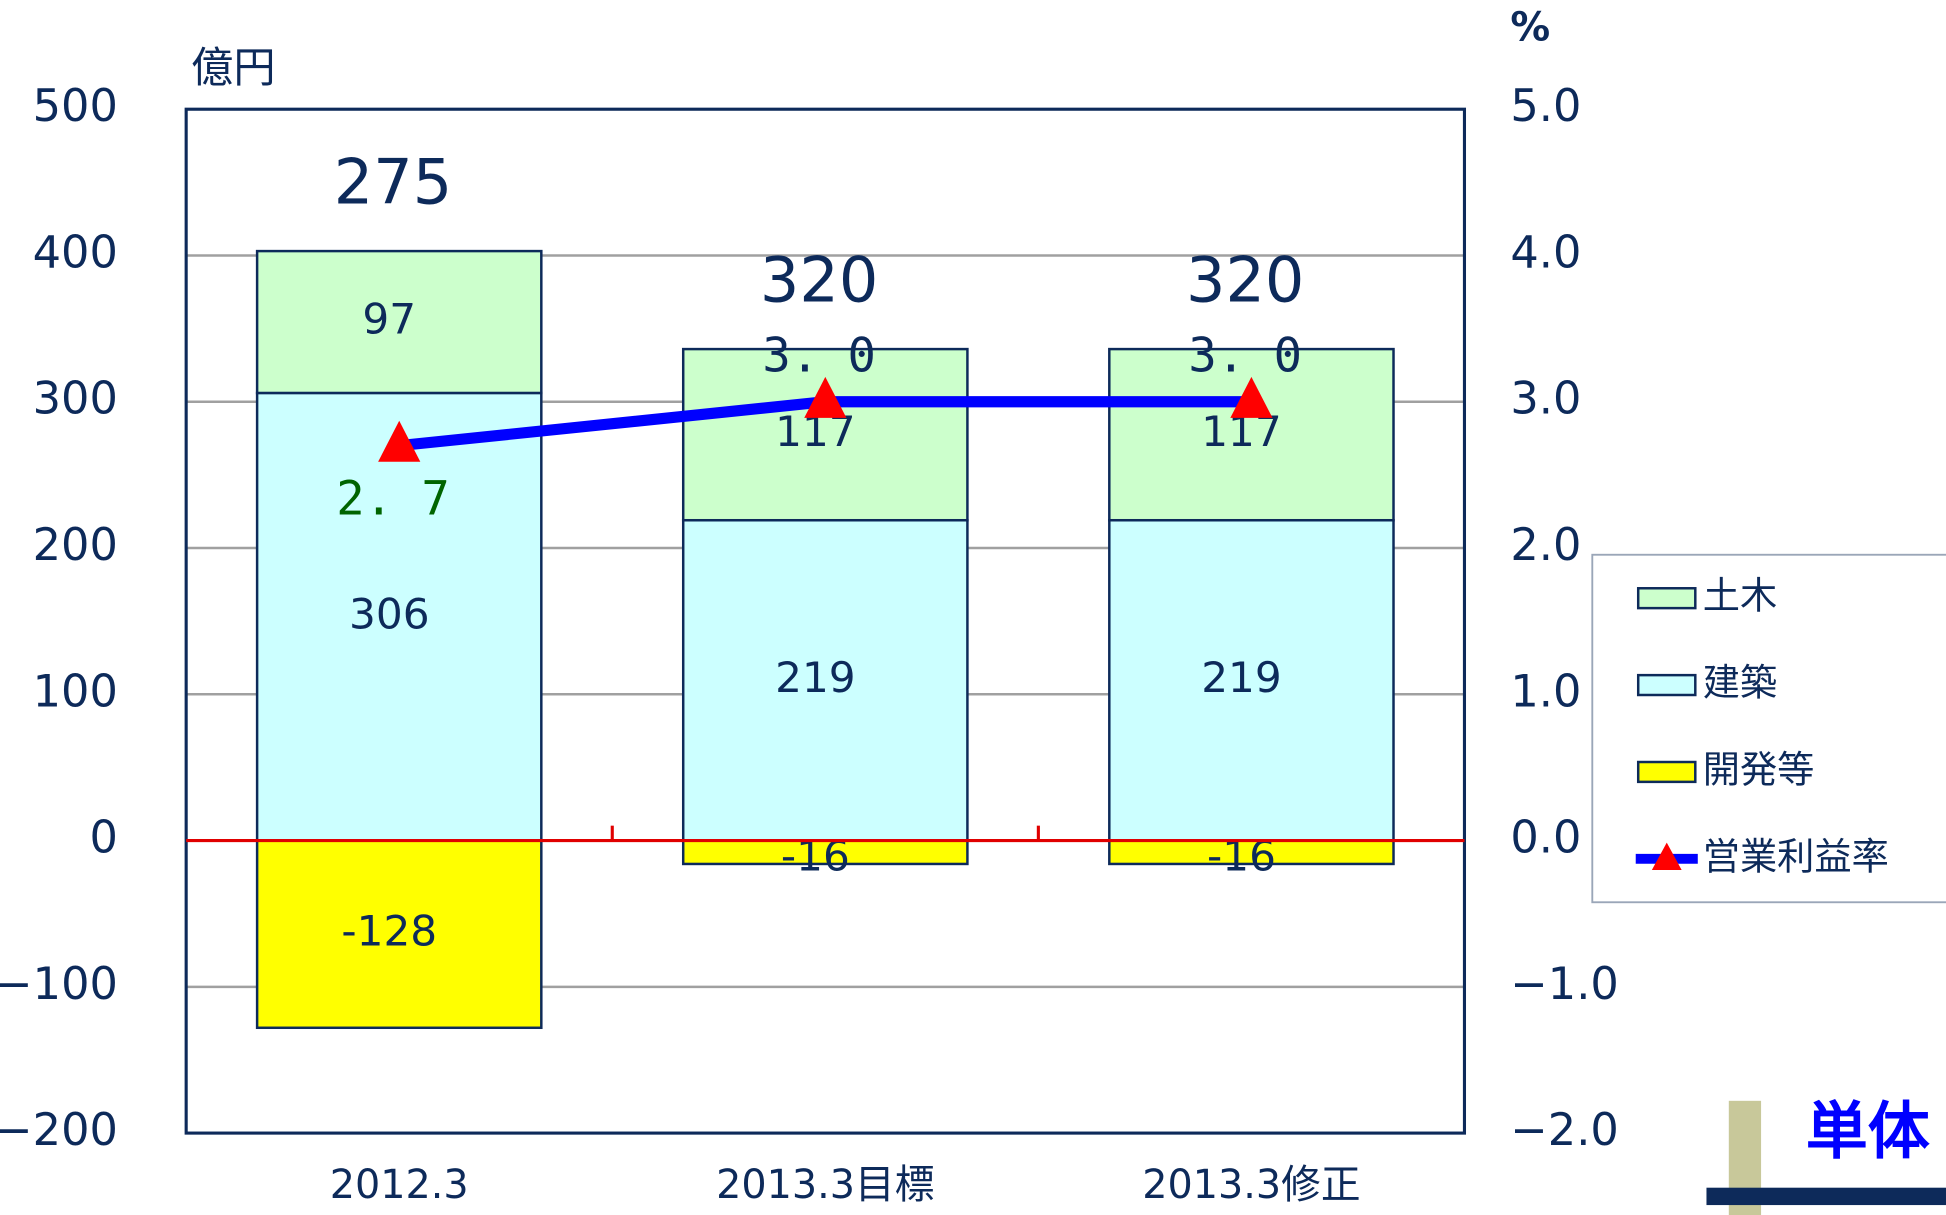 The height and width of the screenshot is (1215, 1946). Describe the element at coordinates (1251, 1185) in the screenshot. I see `x-tick-label: 2013.3修正` at that location.